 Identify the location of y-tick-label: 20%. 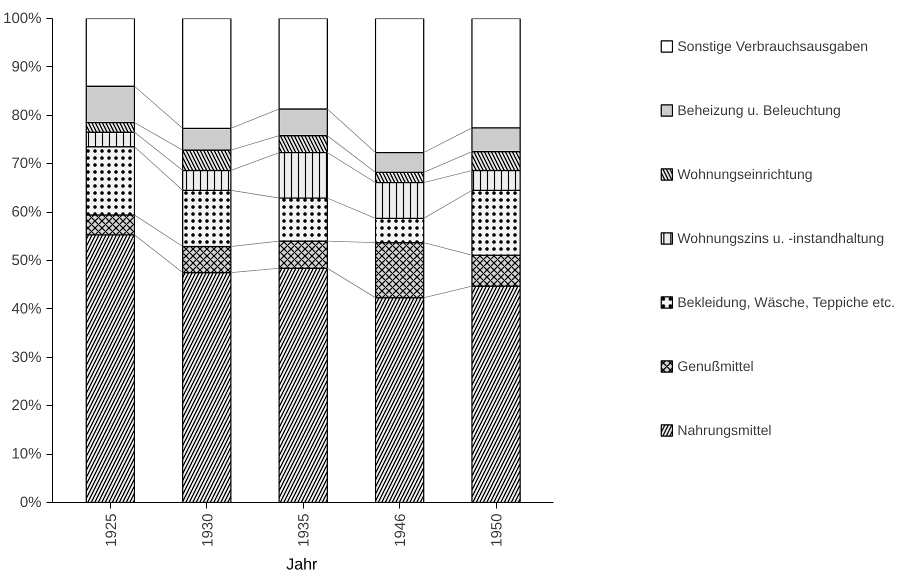
(26, 405).